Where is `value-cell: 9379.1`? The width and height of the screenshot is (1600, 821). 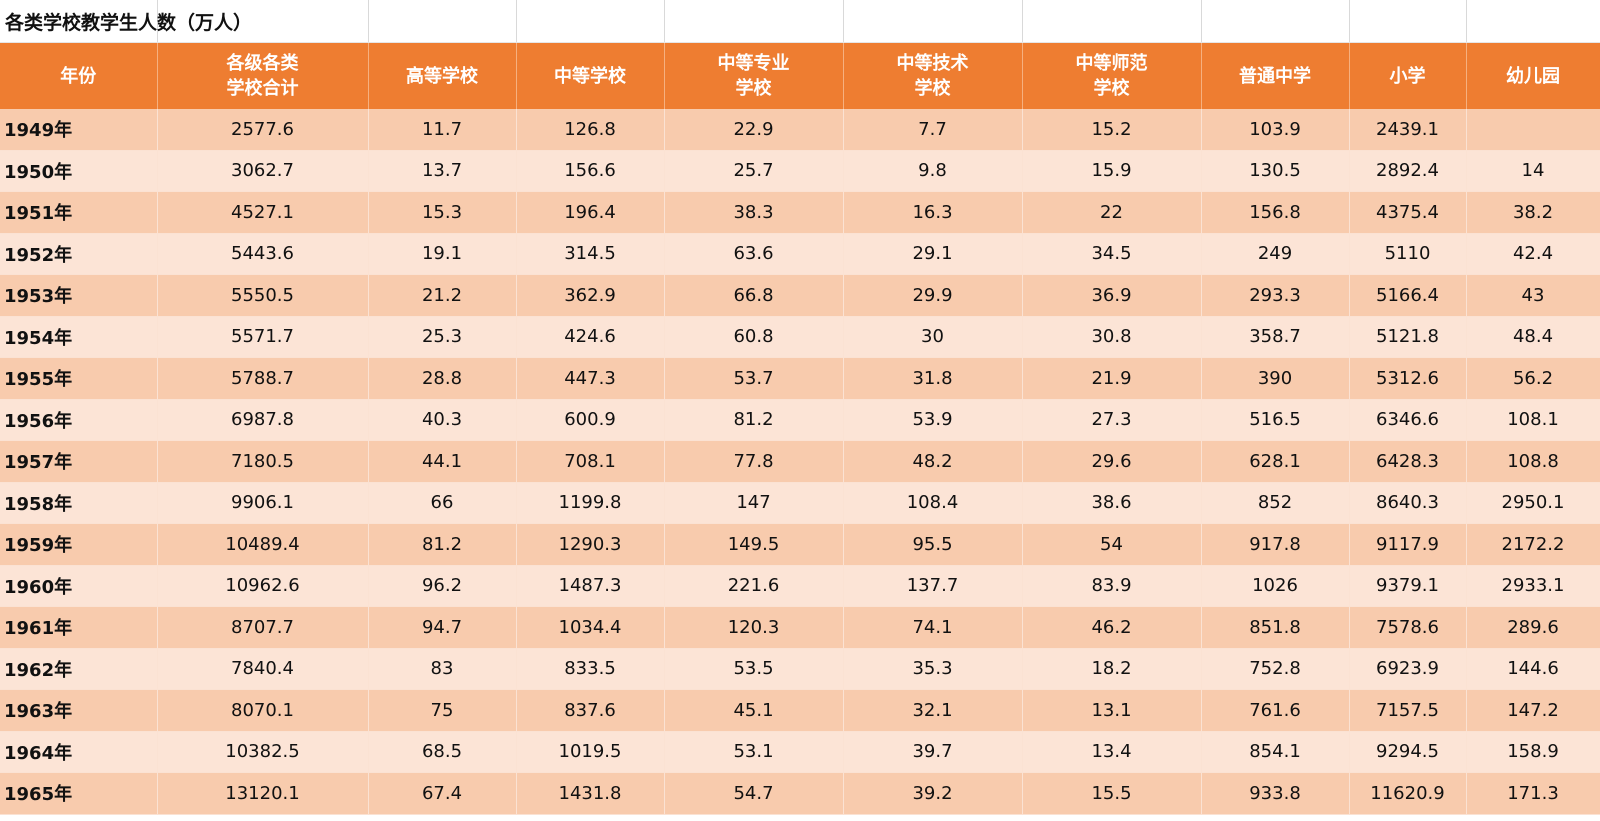 value-cell: 9379.1 is located at coordinates (1408, 586).